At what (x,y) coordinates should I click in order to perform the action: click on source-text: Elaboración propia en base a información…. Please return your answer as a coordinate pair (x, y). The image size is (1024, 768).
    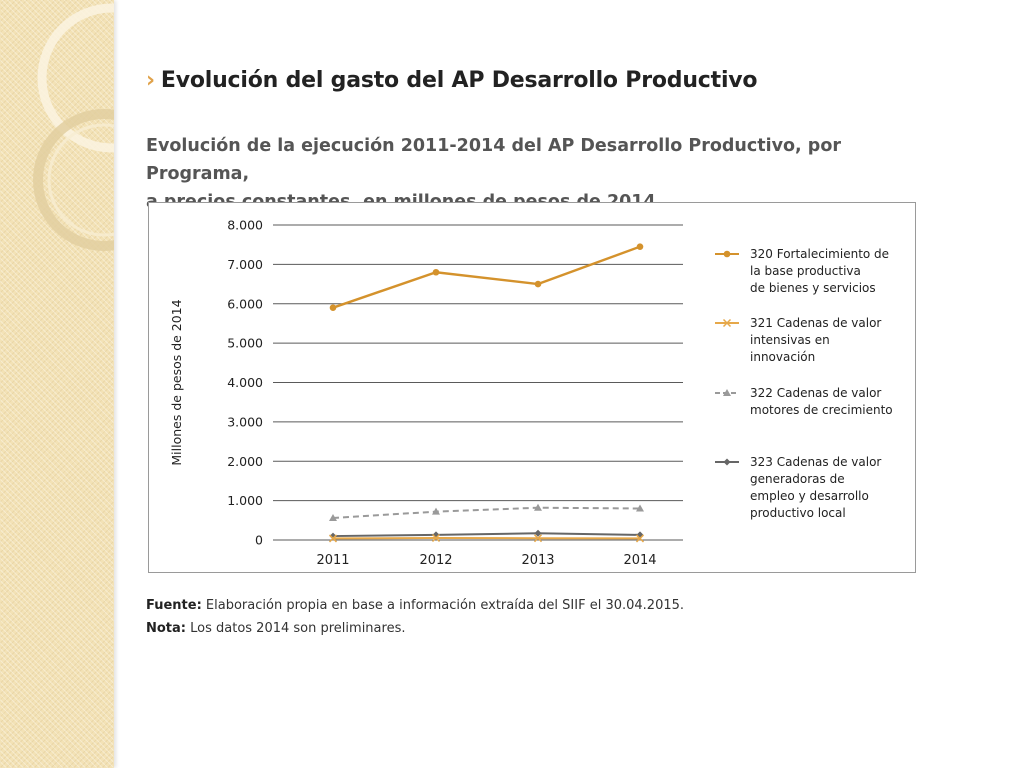
    Looking at the image, I should click on (443, 605).